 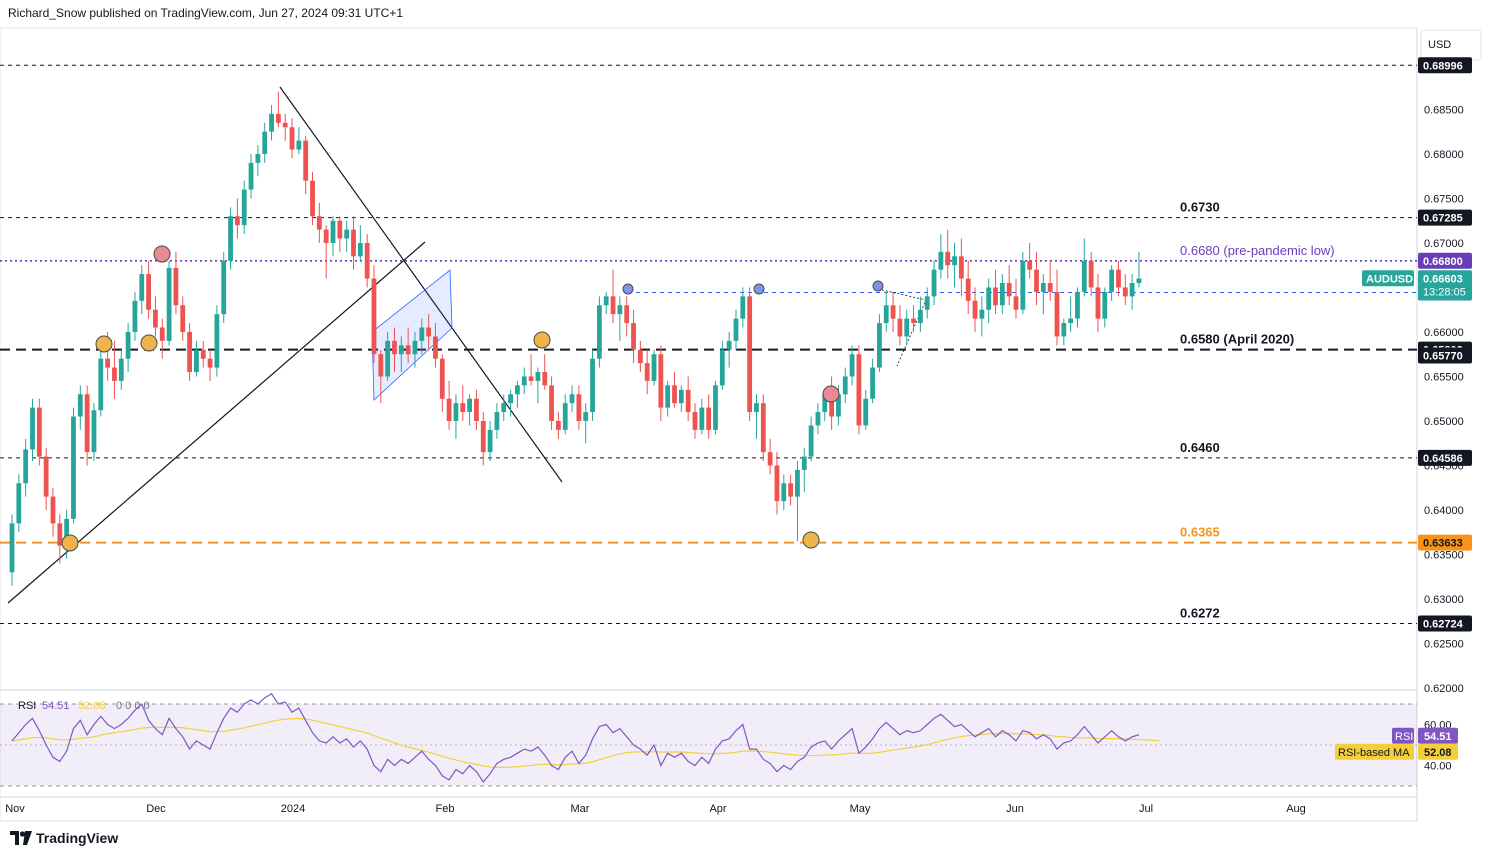 I want to click on countdown-text: 13:28:05, so click(x=1444, y=292).